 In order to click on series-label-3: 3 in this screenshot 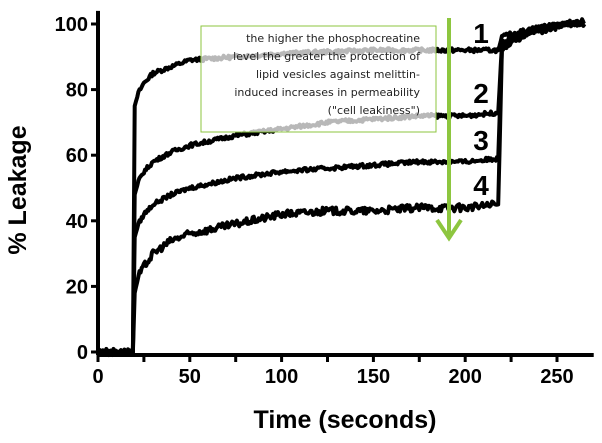, I will do `click(481, 140)`.